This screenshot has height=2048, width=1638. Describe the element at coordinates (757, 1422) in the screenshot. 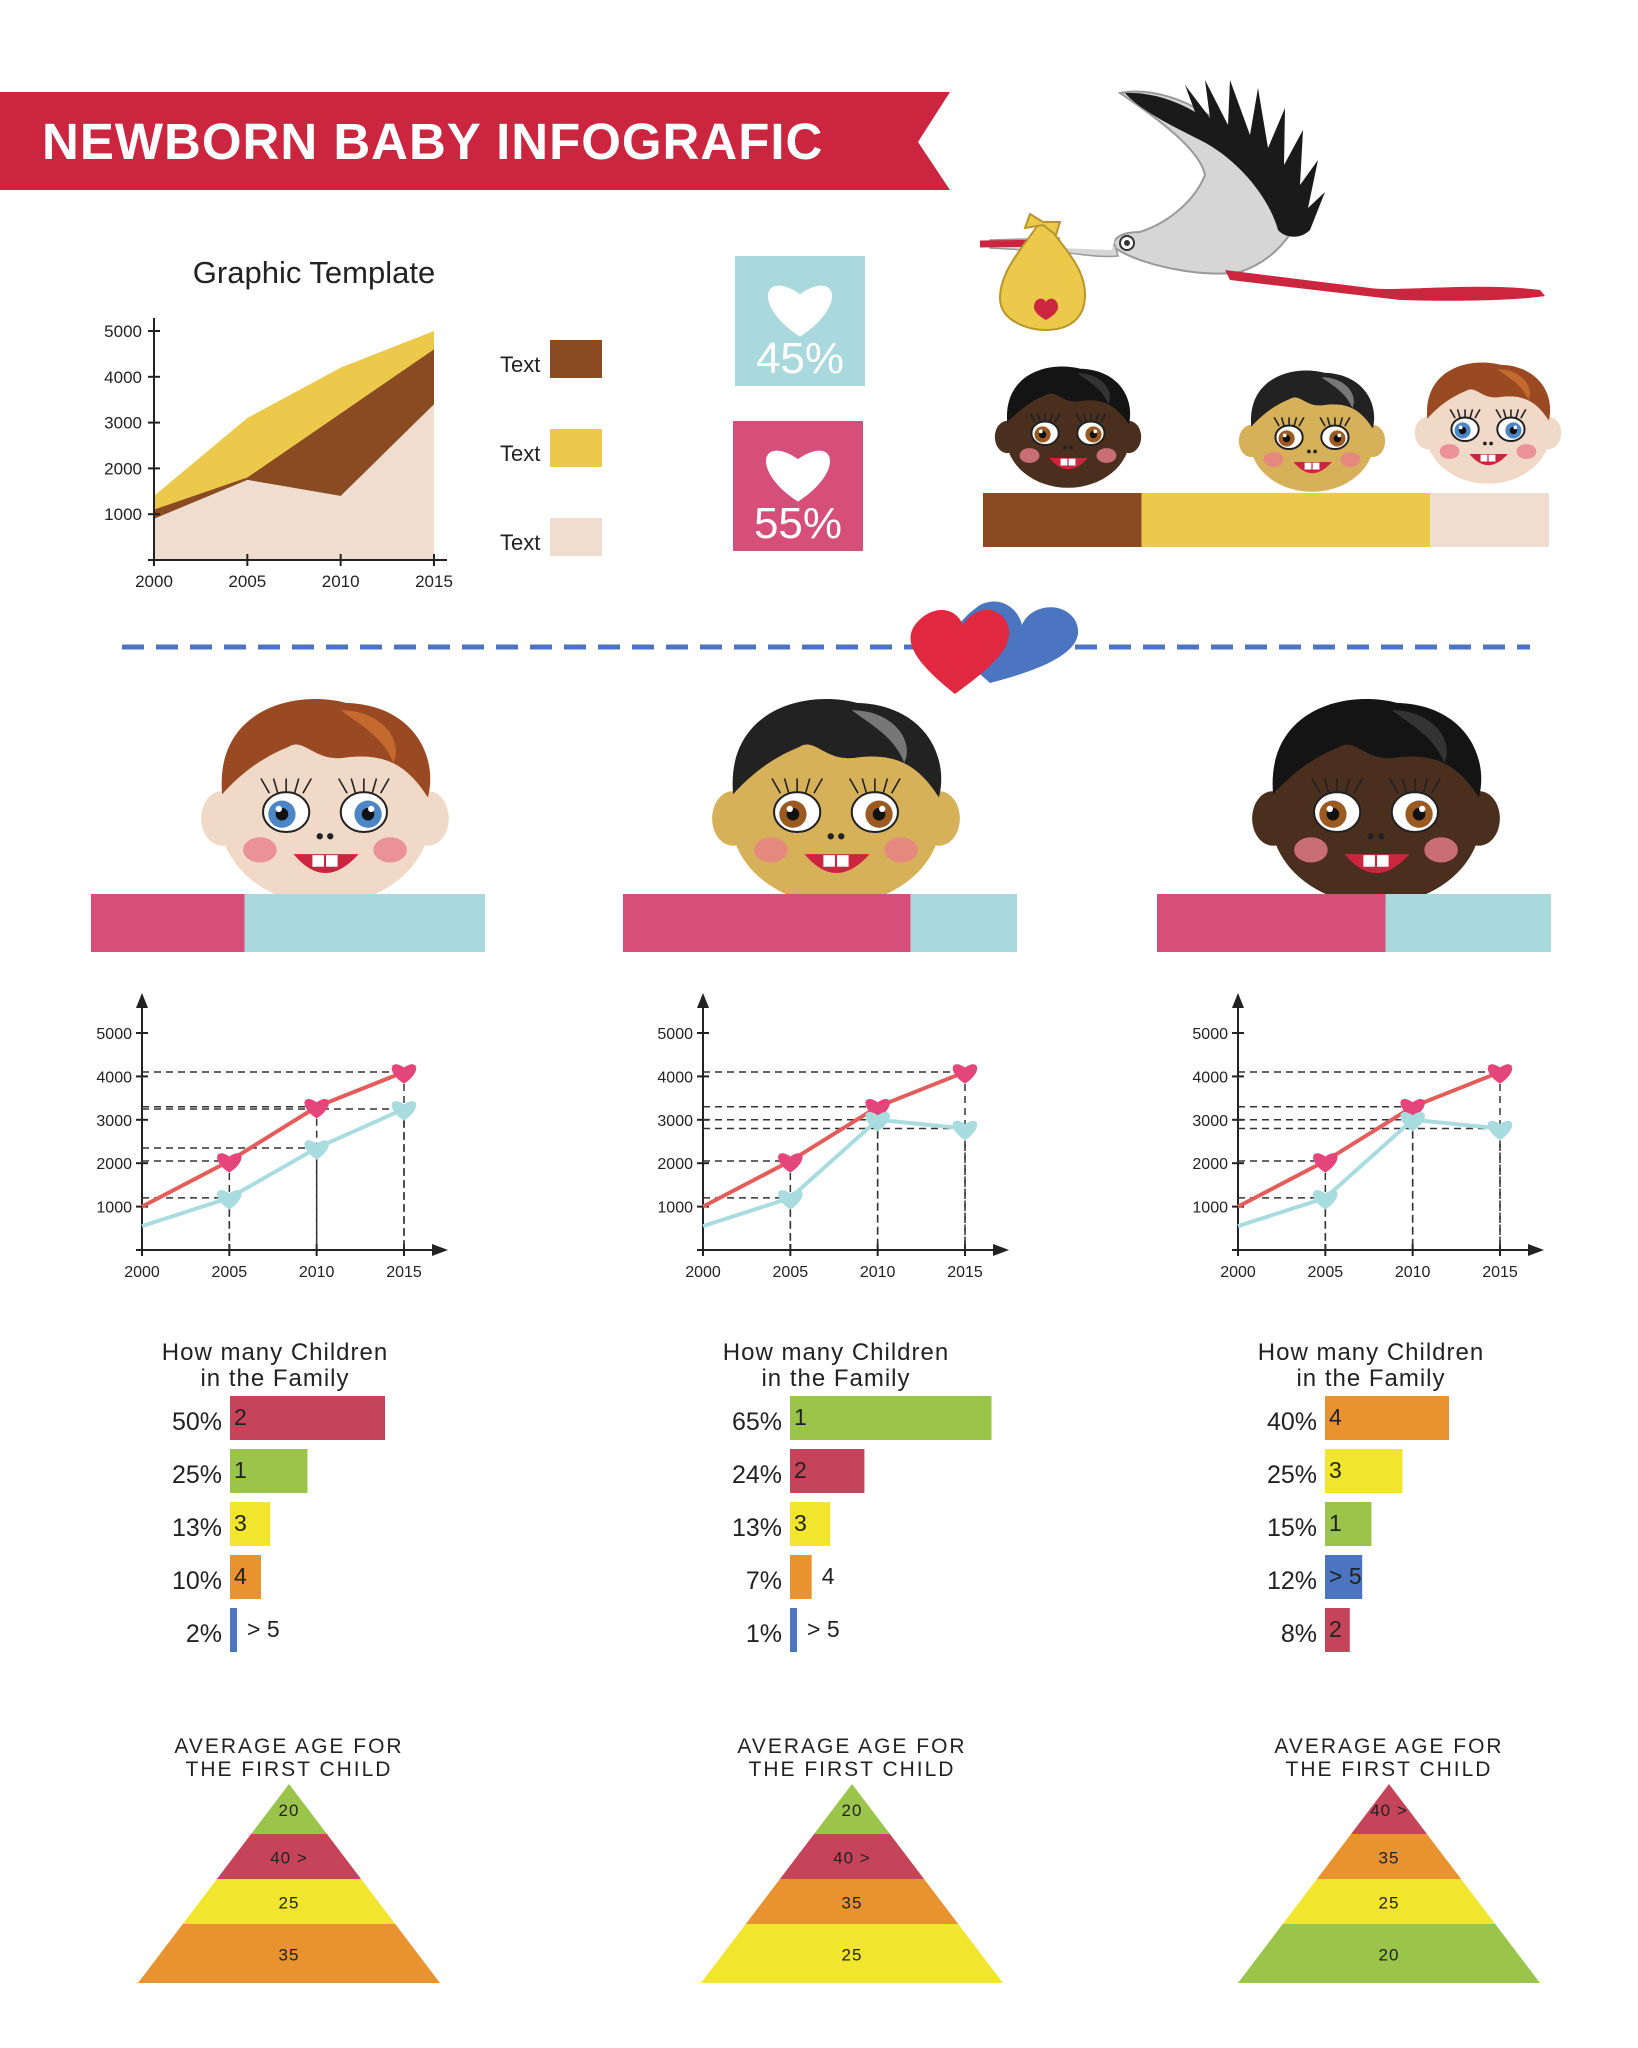

I see `bar-percent: 65%` at that location.